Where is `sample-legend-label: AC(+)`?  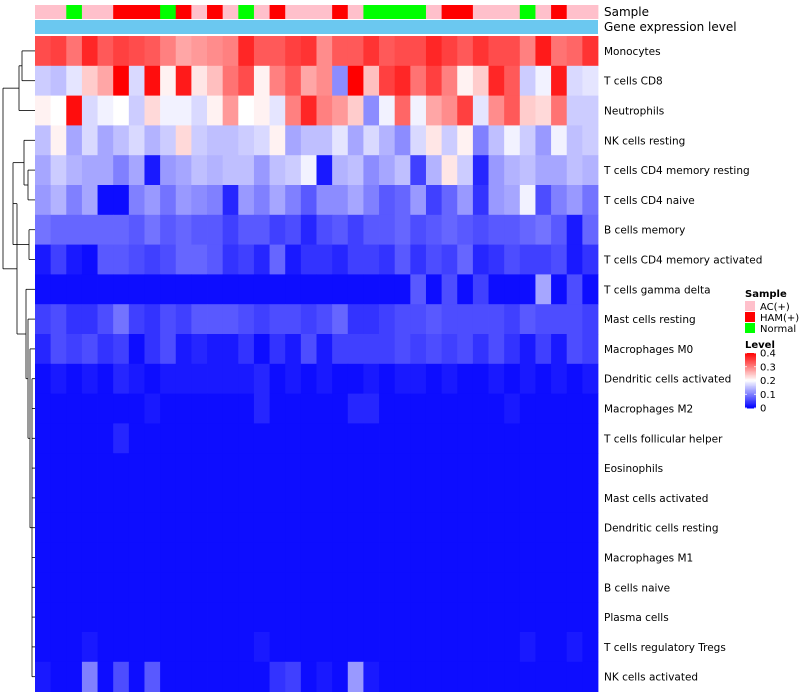 sample-legend-label: AC(+) is located at coordinates (775, 307).